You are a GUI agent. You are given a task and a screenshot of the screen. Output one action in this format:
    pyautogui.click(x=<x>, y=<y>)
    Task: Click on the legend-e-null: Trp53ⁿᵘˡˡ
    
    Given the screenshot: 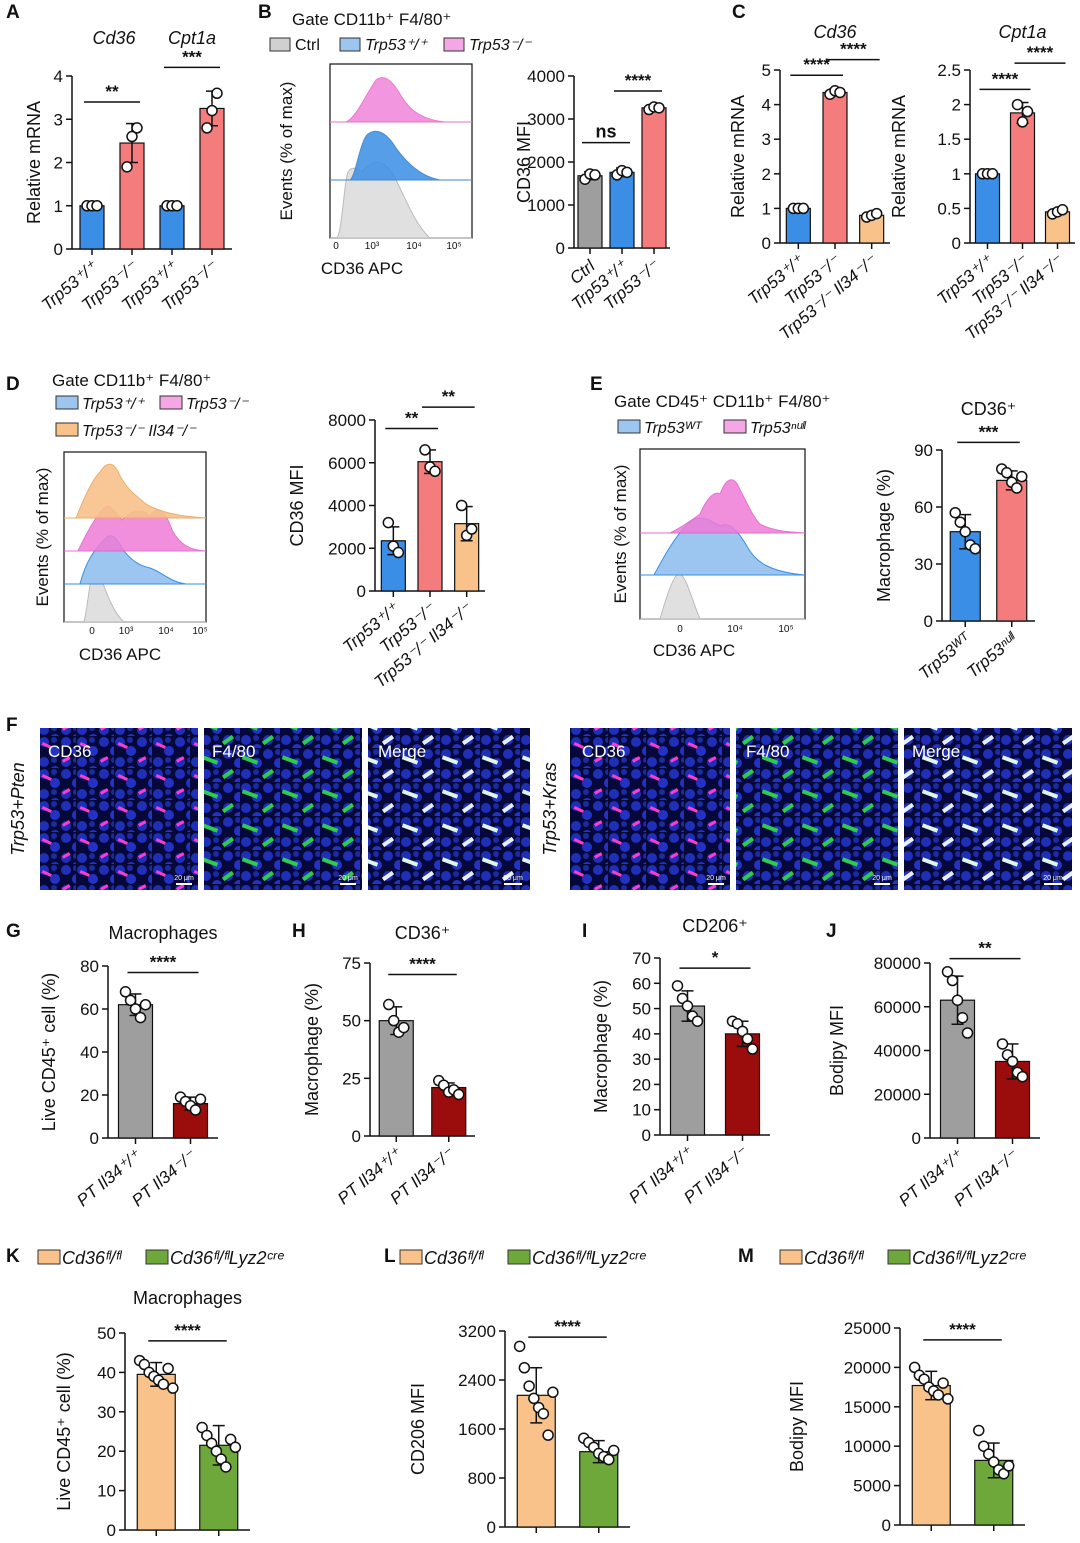 What is the action you would take?
    pyautogui.click(x=778, y=428)
    